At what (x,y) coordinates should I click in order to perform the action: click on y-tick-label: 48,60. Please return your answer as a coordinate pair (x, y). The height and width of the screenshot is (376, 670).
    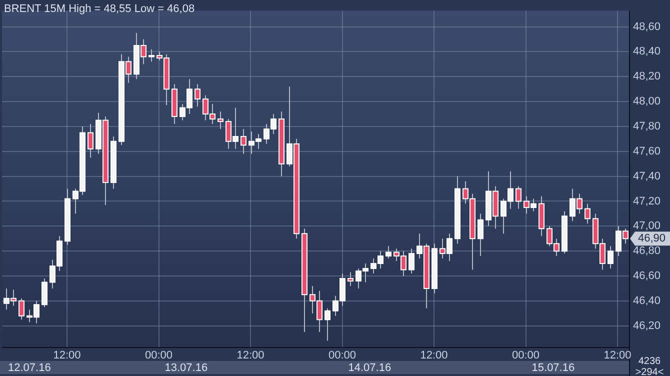
    Looking at the image, I should click on (647, 26).